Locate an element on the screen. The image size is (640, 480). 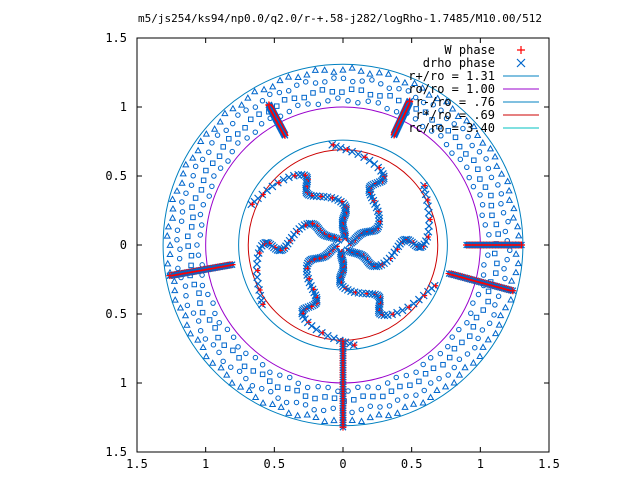
x-tick-label: 0 is located at coordinates (342, 464).